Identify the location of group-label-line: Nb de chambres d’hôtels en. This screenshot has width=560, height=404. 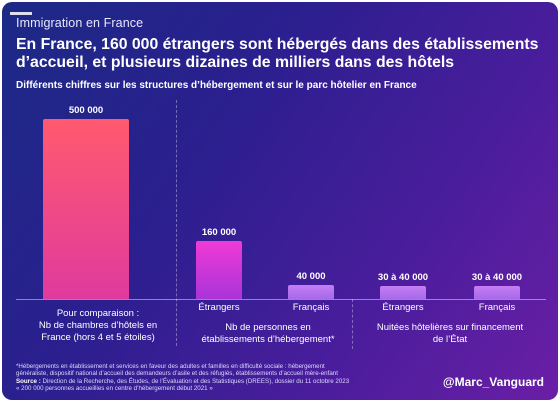
(98, 325).